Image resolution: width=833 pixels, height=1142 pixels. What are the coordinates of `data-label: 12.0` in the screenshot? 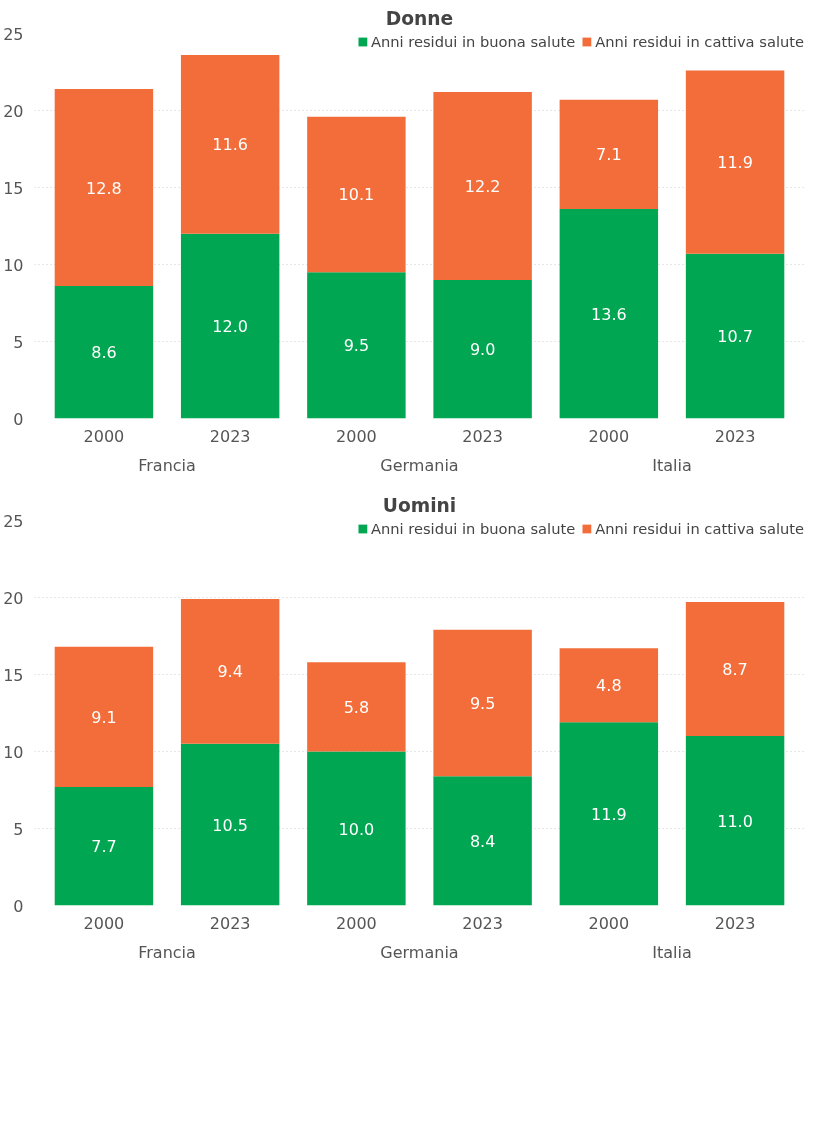 It's located at (230, 327).